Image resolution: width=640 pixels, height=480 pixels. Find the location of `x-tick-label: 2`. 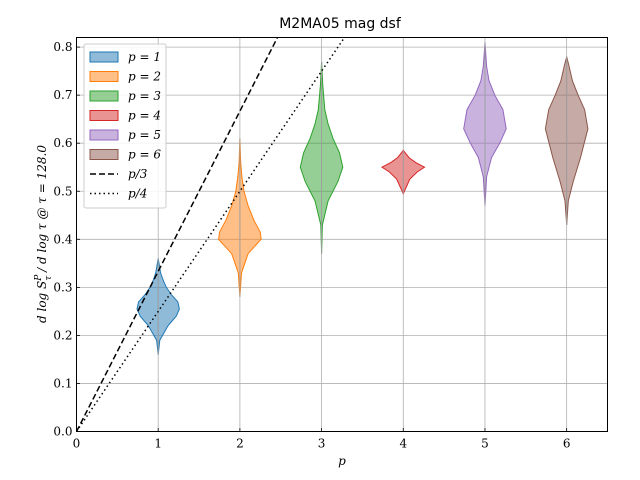

x-tick-label: 2 is located at coordinates (240, 444).